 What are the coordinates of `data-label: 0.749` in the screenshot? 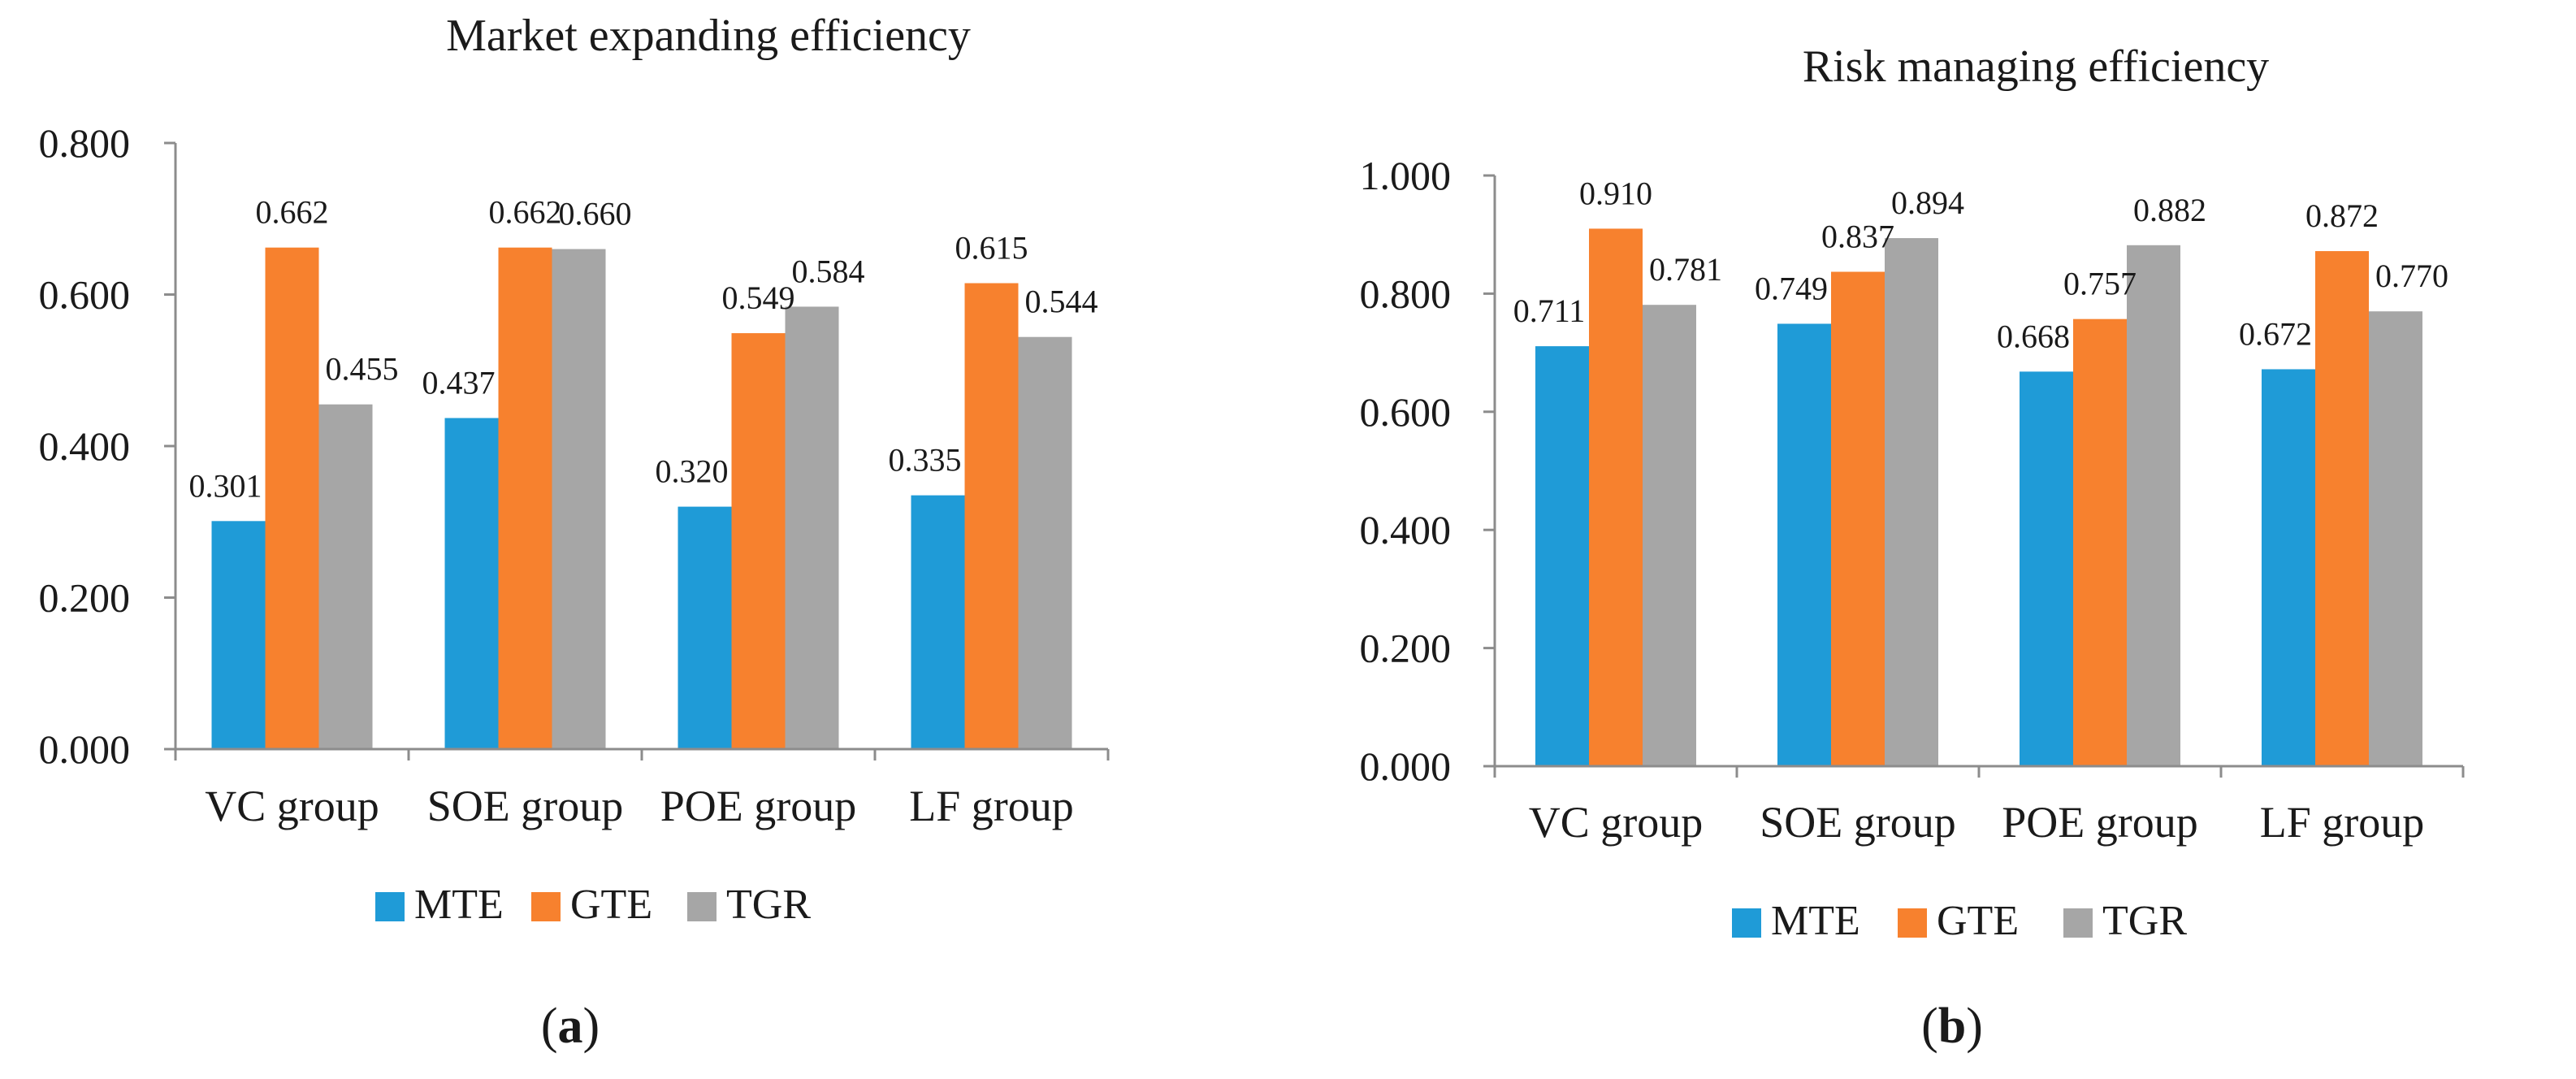 It's located at (1791, 288).